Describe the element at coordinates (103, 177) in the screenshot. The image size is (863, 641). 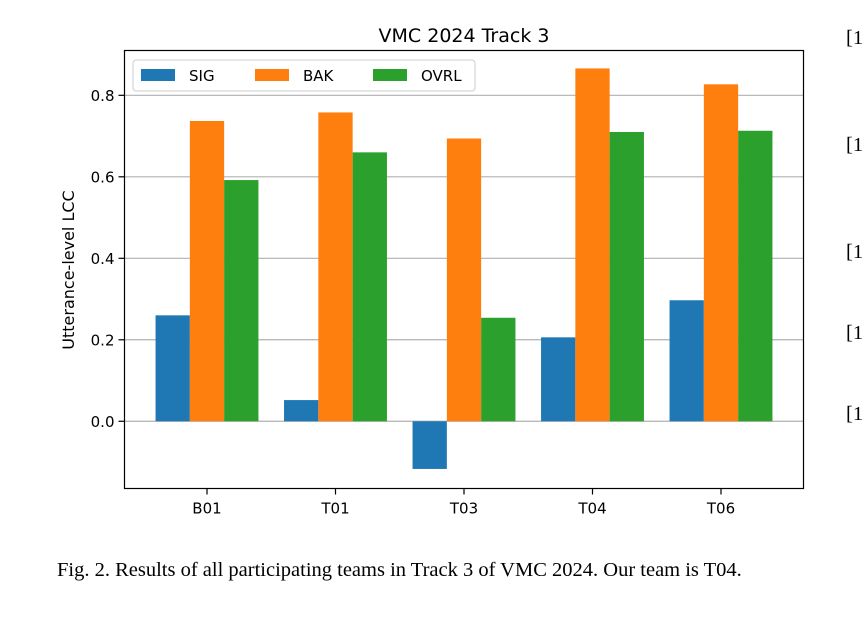
I see `y-tick-label: 0.6` at that location.